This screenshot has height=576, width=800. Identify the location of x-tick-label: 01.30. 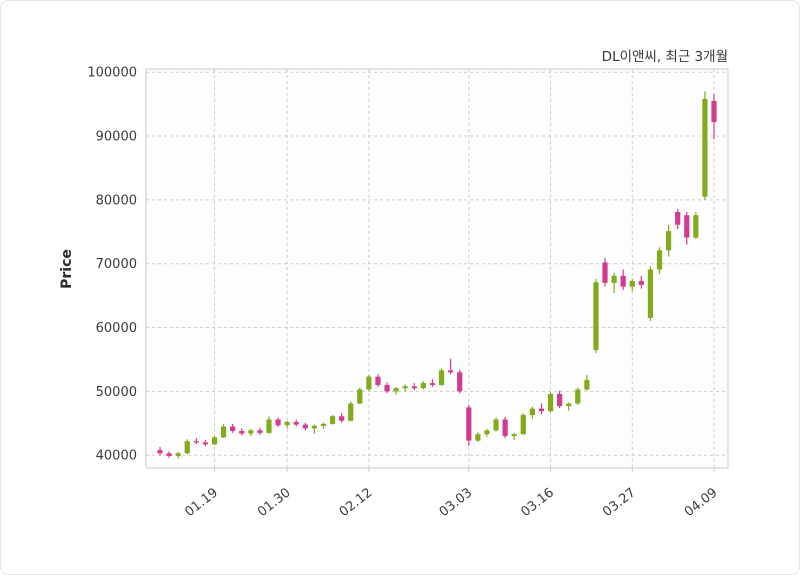
(274, 502).